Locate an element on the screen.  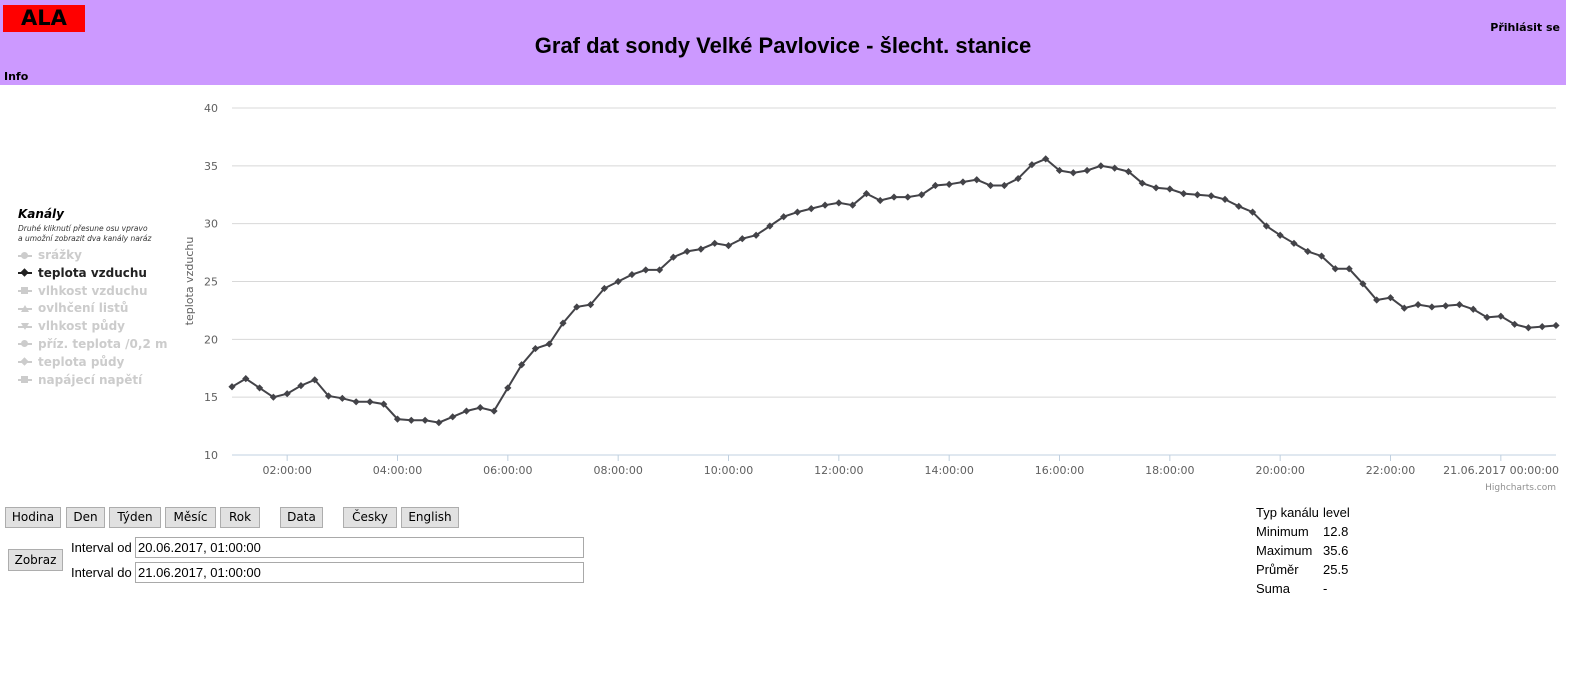
czech-button: Česky is located at coordinates (370, 517).